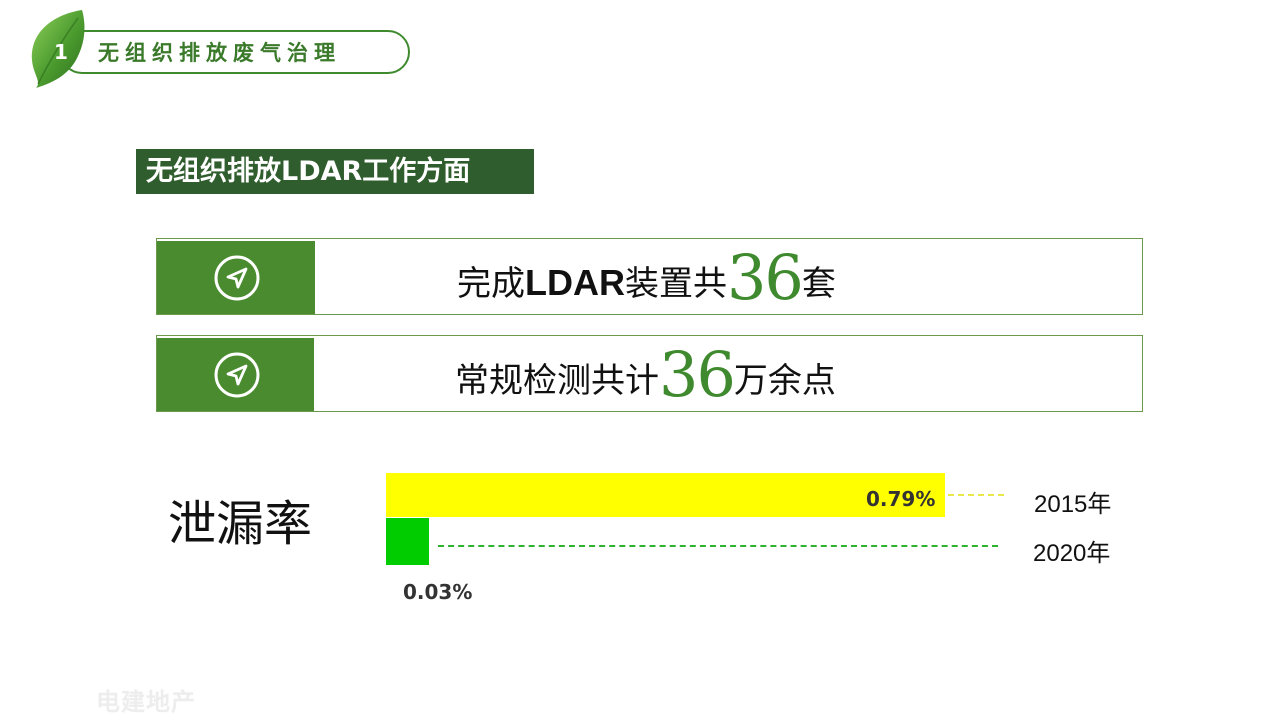 This screenshot has height=720, width=1280. What do you see at coordinates (240, 524) in the screenshot?
I see `chart-title: 泄漏率` at bounding box center [240, 524].